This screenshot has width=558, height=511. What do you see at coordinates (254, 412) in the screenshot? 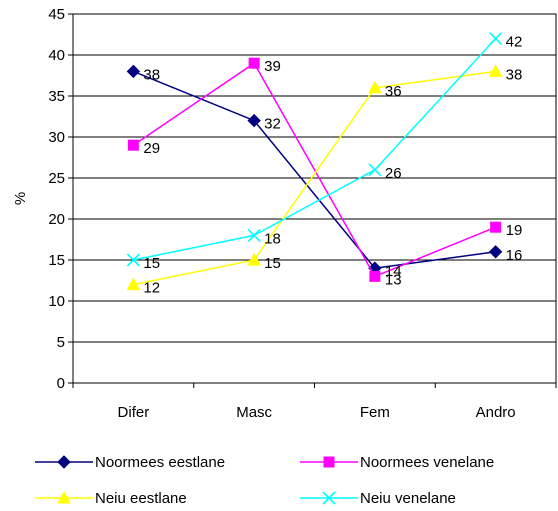
I see `x-tick-label: Masc` at bounding box center [254, 412].